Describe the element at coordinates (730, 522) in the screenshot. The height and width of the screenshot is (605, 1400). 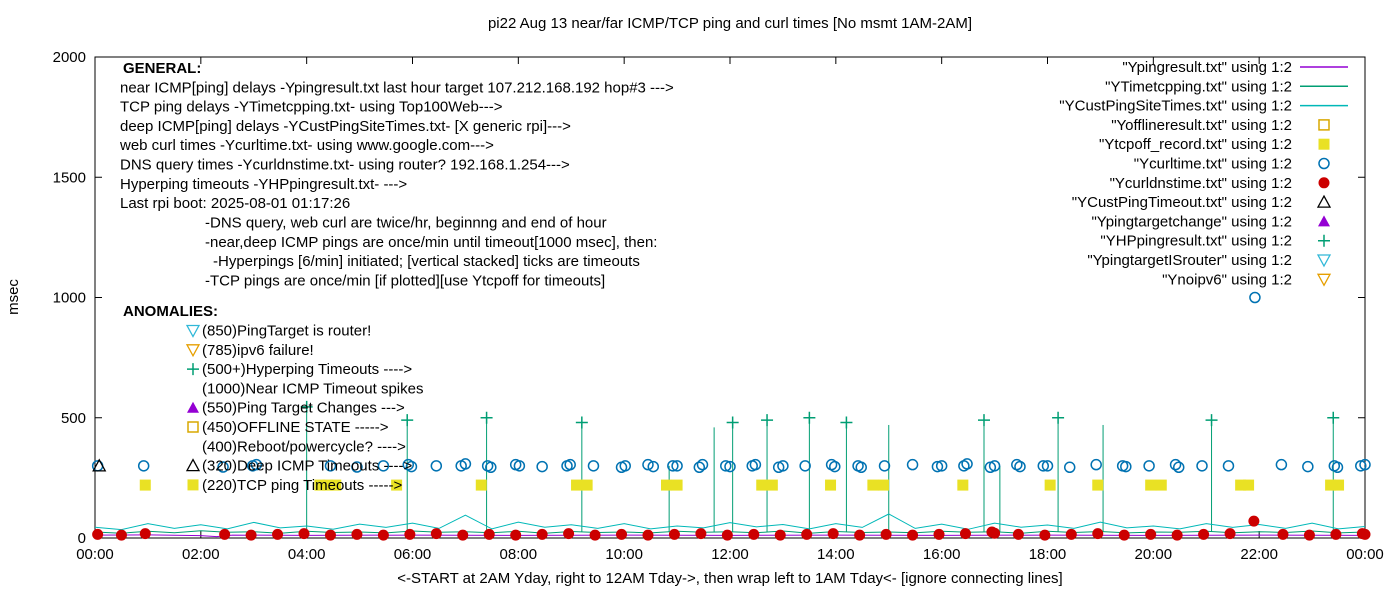
I see `series-line` at that location.